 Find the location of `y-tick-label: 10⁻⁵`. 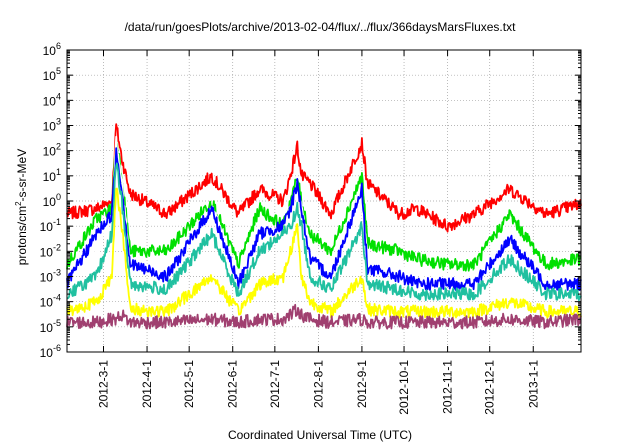

y-tick-label: 10⁻⁵ is located at coordinates (50, 326).